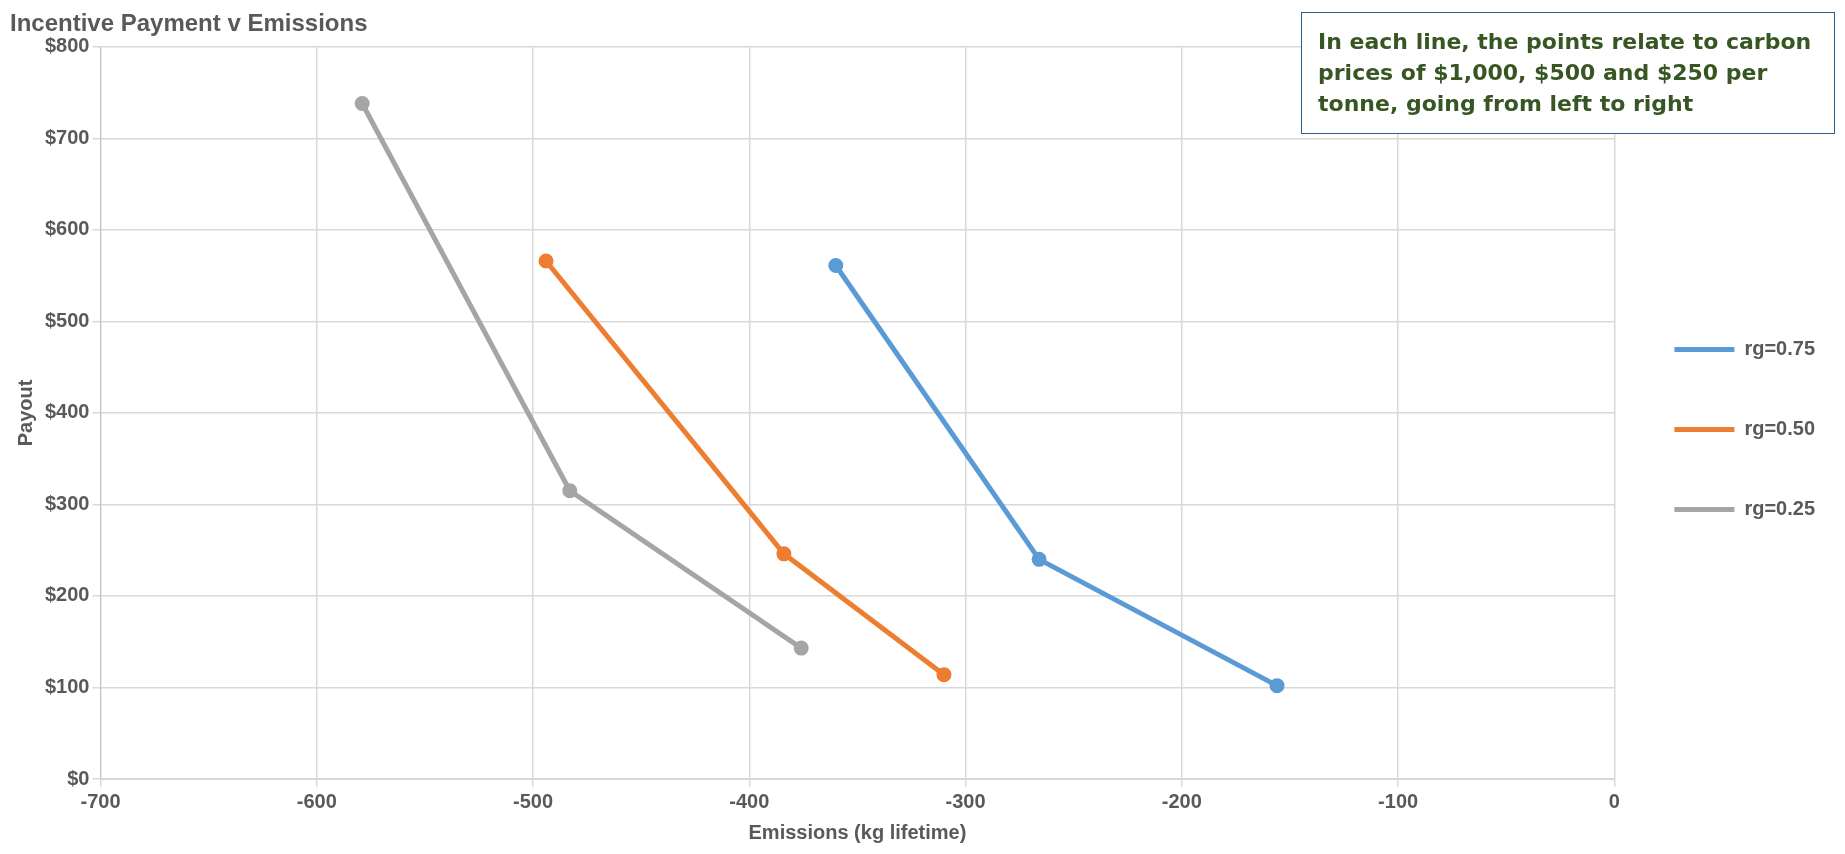  Describe the element at coordinates (67, 45) in the screenshot. I see `y-tick-label: $800` at that location.